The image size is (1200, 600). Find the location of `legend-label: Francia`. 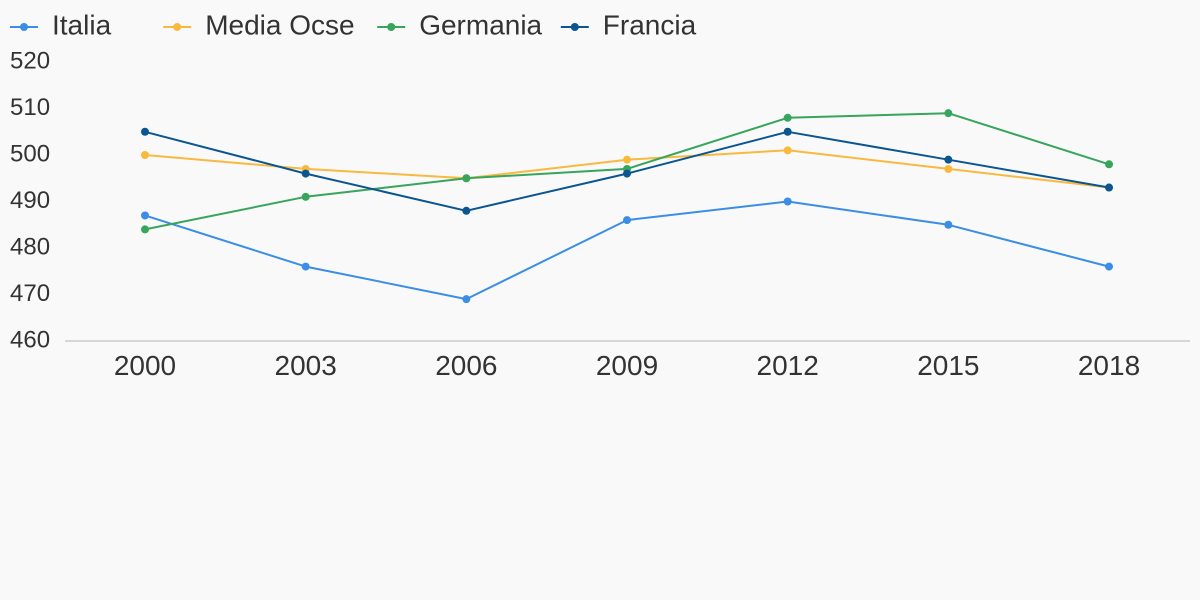

legend-label: Francia is located at coordinates (650, 24).